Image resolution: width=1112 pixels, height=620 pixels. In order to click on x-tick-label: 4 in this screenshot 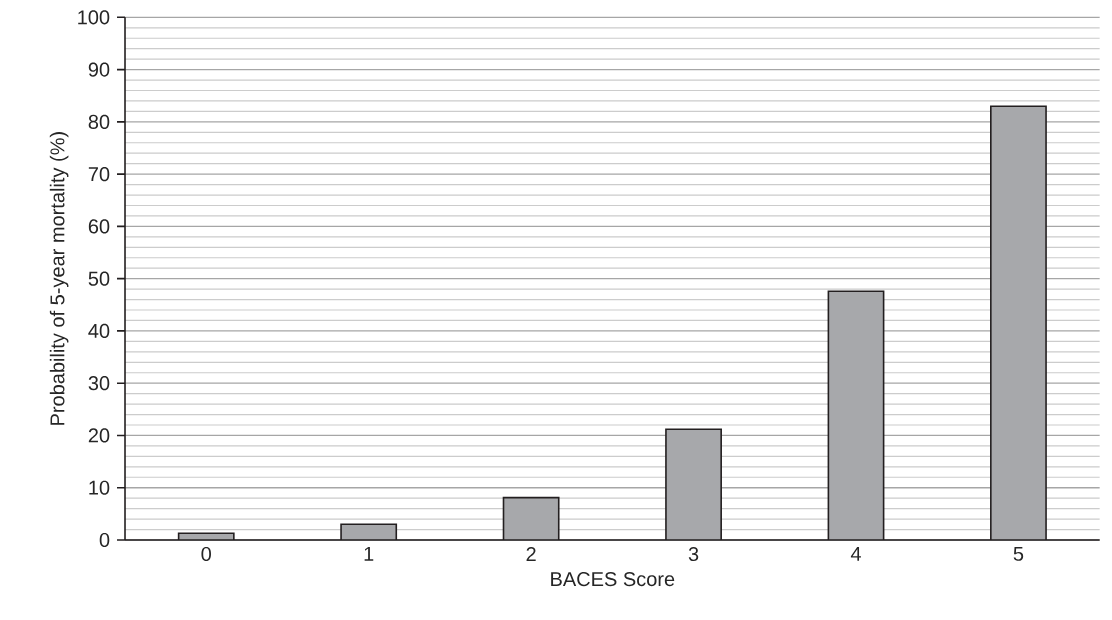, I will do `click(855, 553)`.